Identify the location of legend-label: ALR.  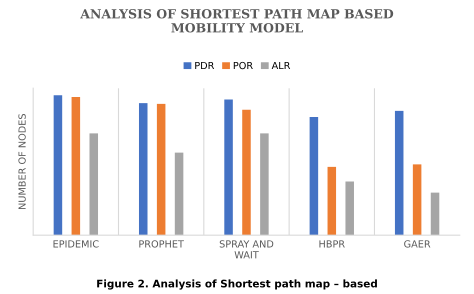
(281, 66).